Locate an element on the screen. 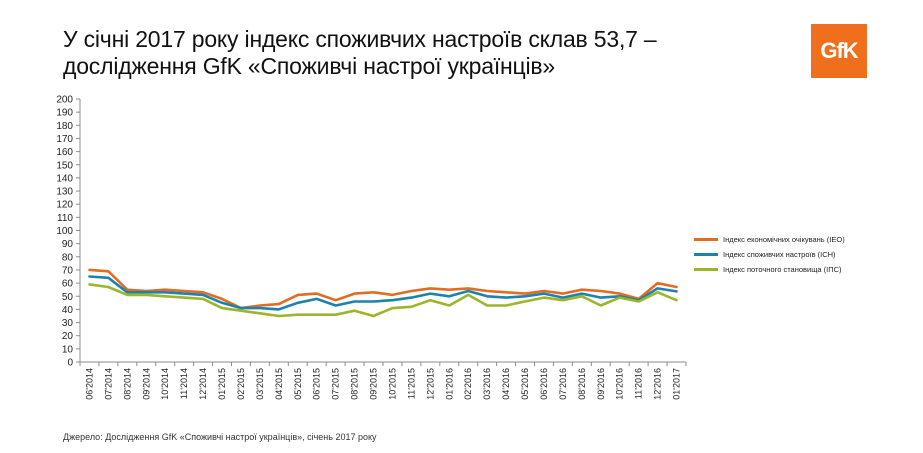 This screenshot has height=453, width=923. x-tick-label: 04'2016 is located at coordinates (506, 384).